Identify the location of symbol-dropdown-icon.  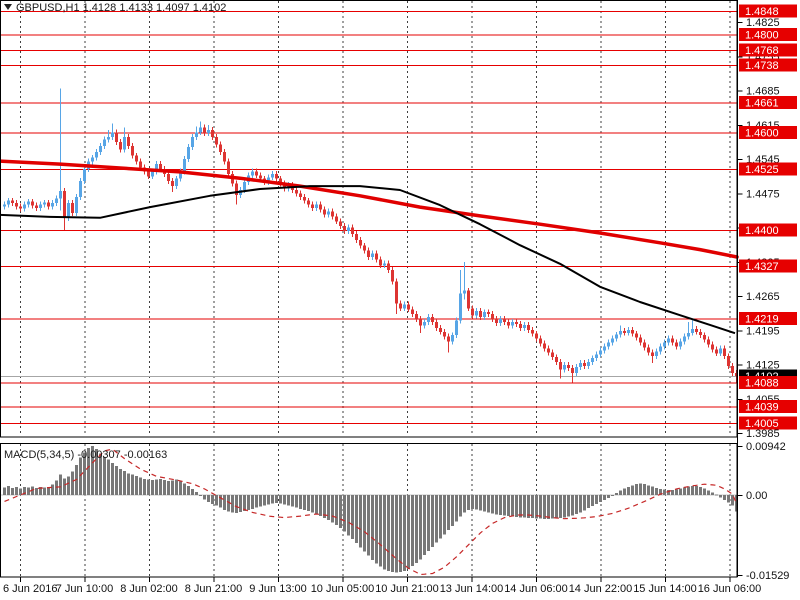
(8, 7).